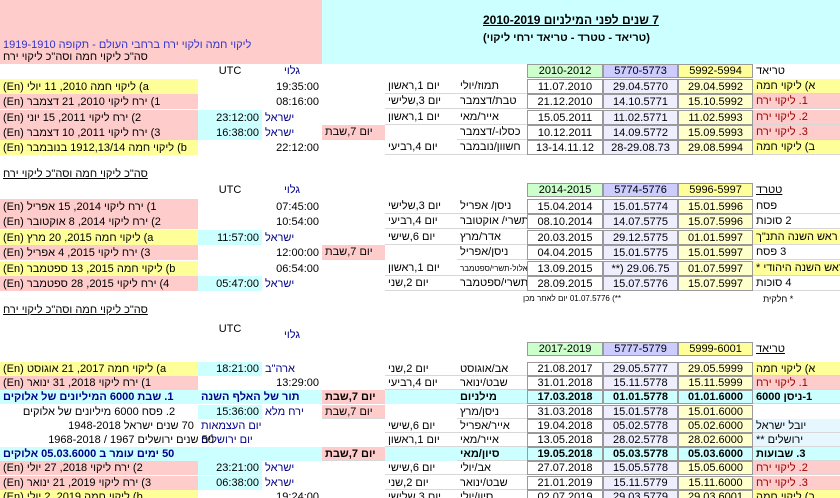  What do you see at coordinates (565, 283) in the screenshot?
I see `gregorian-date: 28.09.2015` at bounding box center [565, 283].